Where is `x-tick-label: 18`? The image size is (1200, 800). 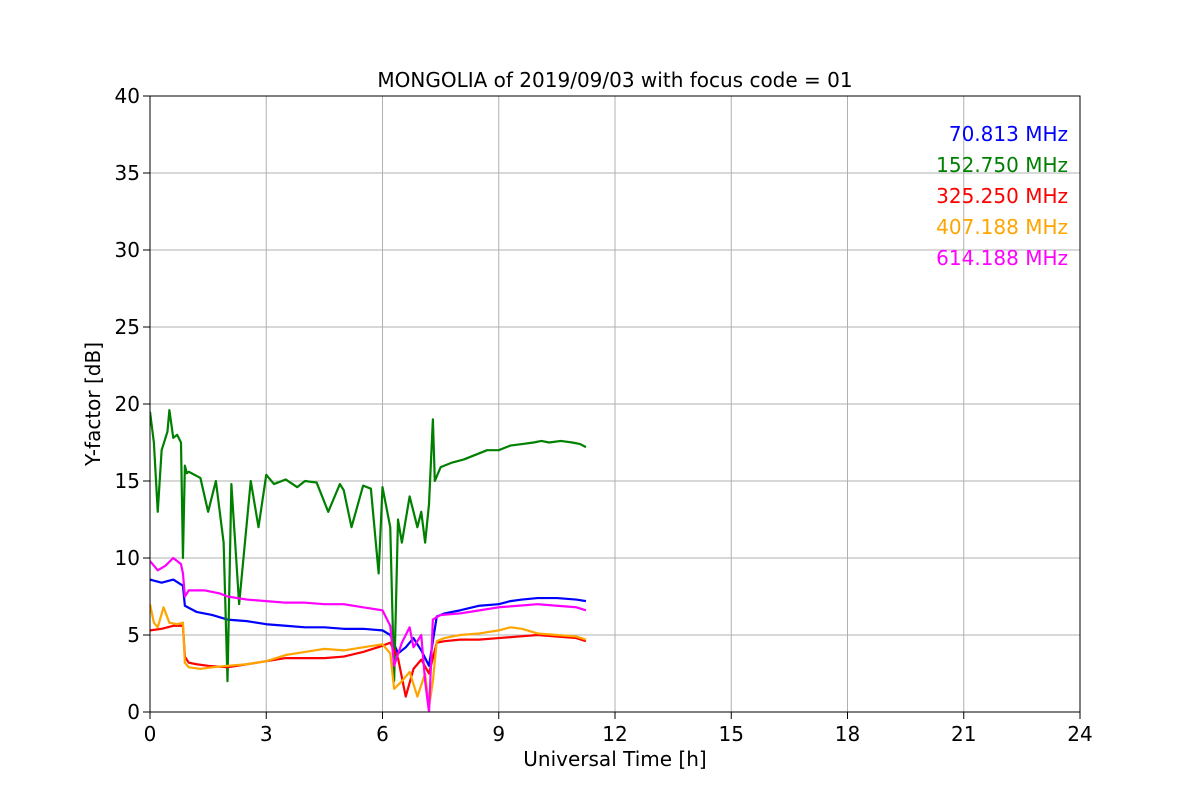
x-tick-label: 18 is located at coordinates (847, 734).